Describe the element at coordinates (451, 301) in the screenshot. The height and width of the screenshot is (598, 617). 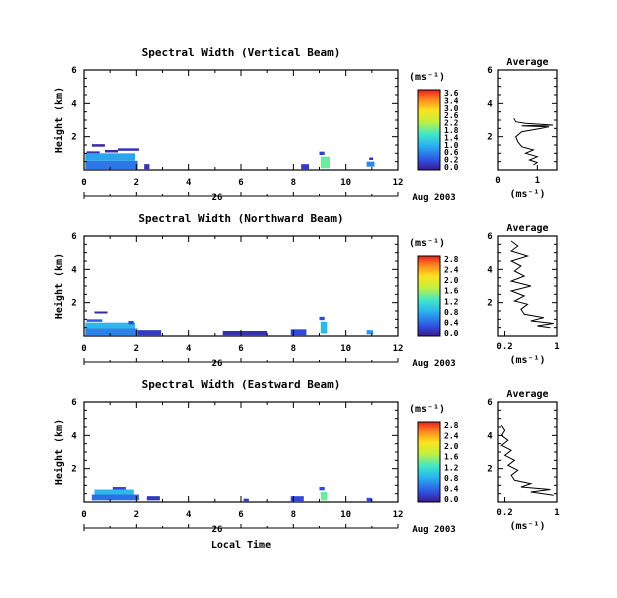
I see `colorbar-tick-label: 1.2` at that location.